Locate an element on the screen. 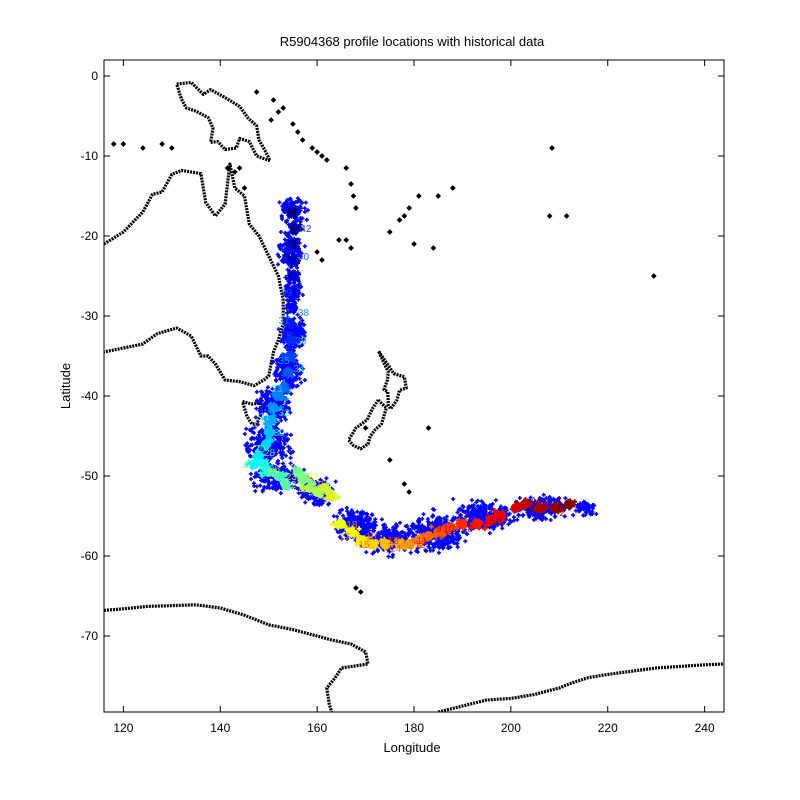  profile-number-label: 13 is located at coordinates (394, 541).